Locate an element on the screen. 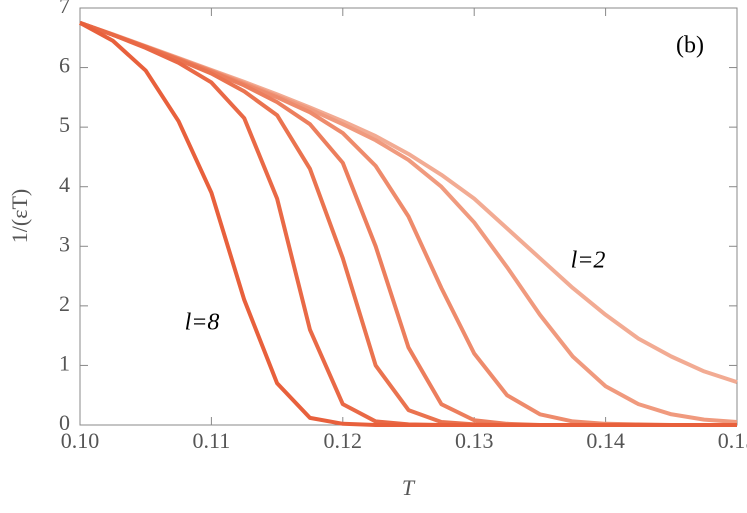  y-tick-label: 3 is located at coordinates (64, 243).